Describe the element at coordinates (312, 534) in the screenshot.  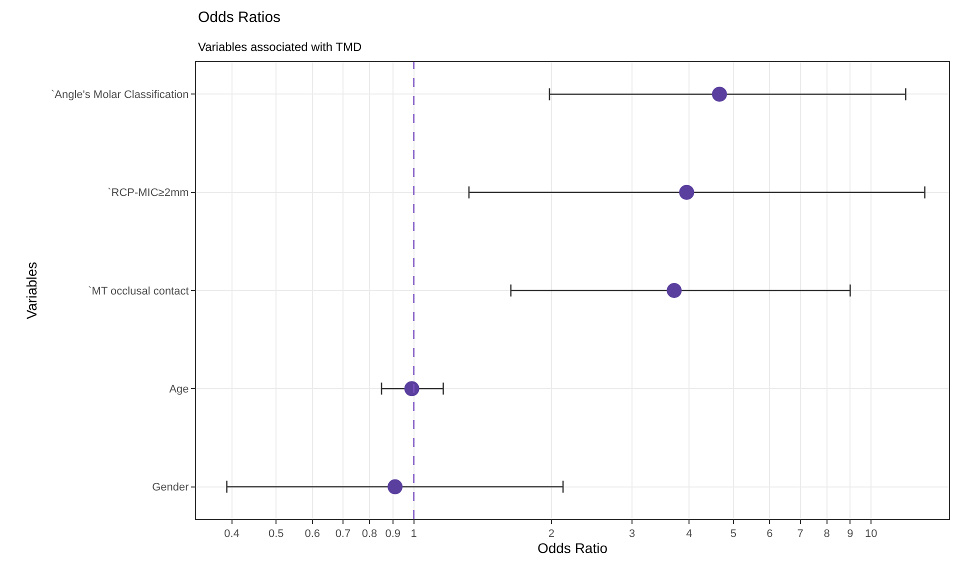
I see `x-tick-label: 0.6` at that location.